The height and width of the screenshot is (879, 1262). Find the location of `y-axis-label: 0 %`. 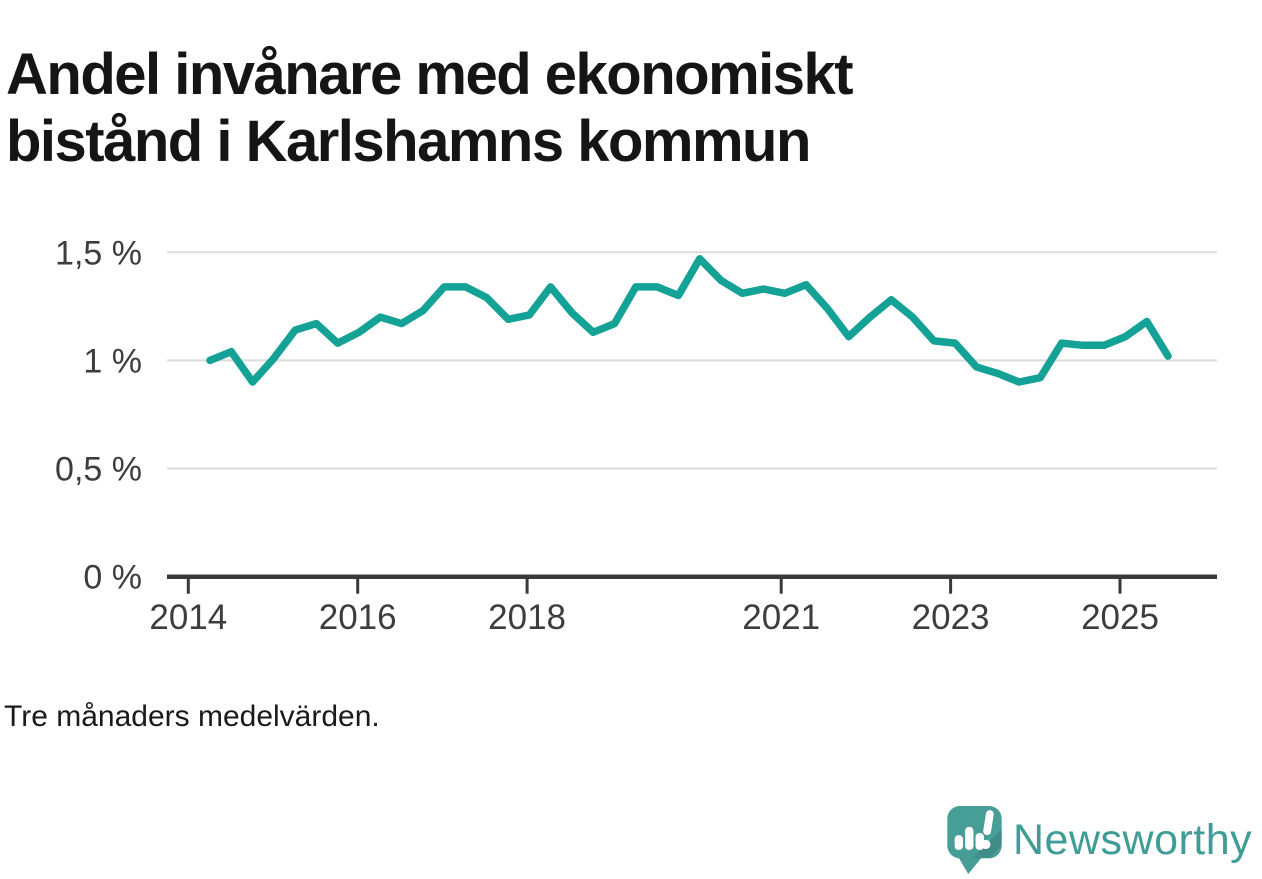

y-axis-label: 0 % is located at coordinates (112, 578).